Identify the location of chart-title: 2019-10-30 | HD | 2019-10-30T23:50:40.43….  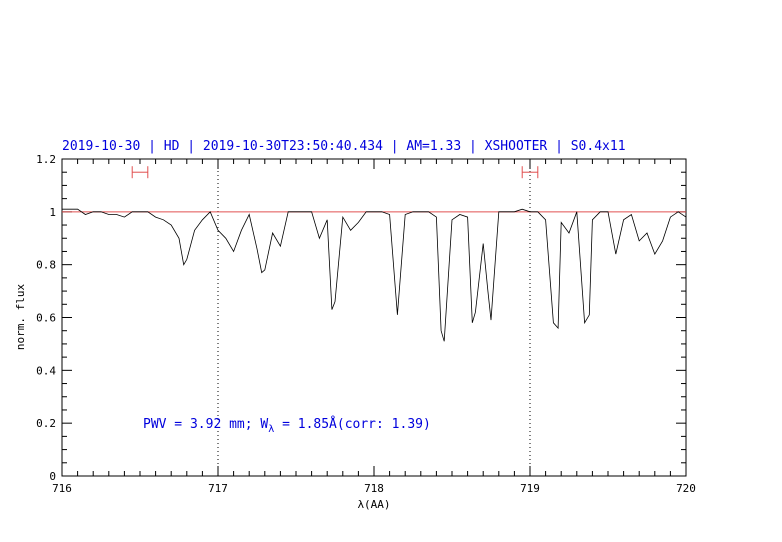
(344, 146).